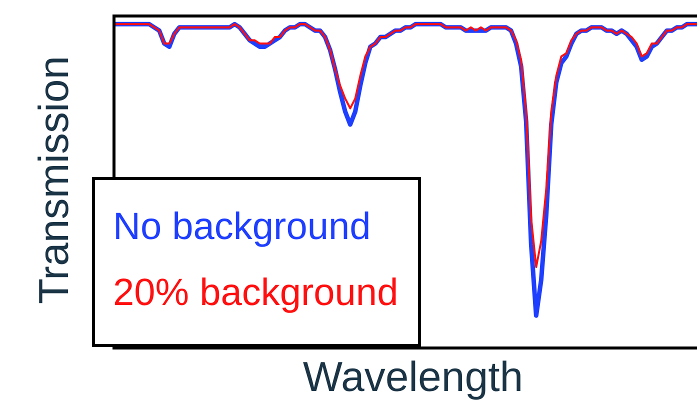 The width and height of the screenshot is (697, 405). What do you see at coordinates (242, 227) in the screenshot?
I see `text: No background` at bounding box center [242, 227].